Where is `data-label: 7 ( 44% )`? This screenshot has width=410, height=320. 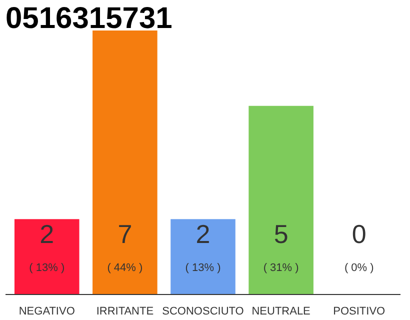 data-label: 7 ( 44% ) is located at coordinates (125, 246).